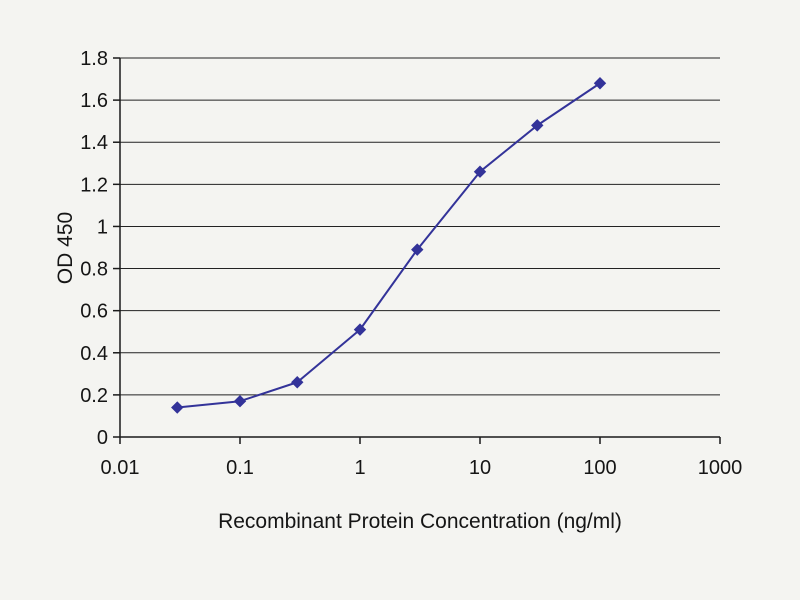 Image resolution: width=800 pixels, height=600 pixels. I want to click on y-tick-label: 1, so click(102, 227).